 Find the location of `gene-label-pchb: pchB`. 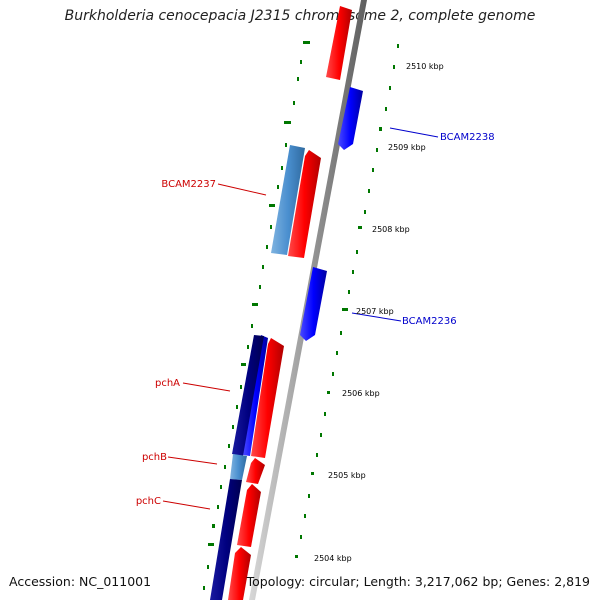

gene-label-pchb: pchB is located at coordinates (154, 457).